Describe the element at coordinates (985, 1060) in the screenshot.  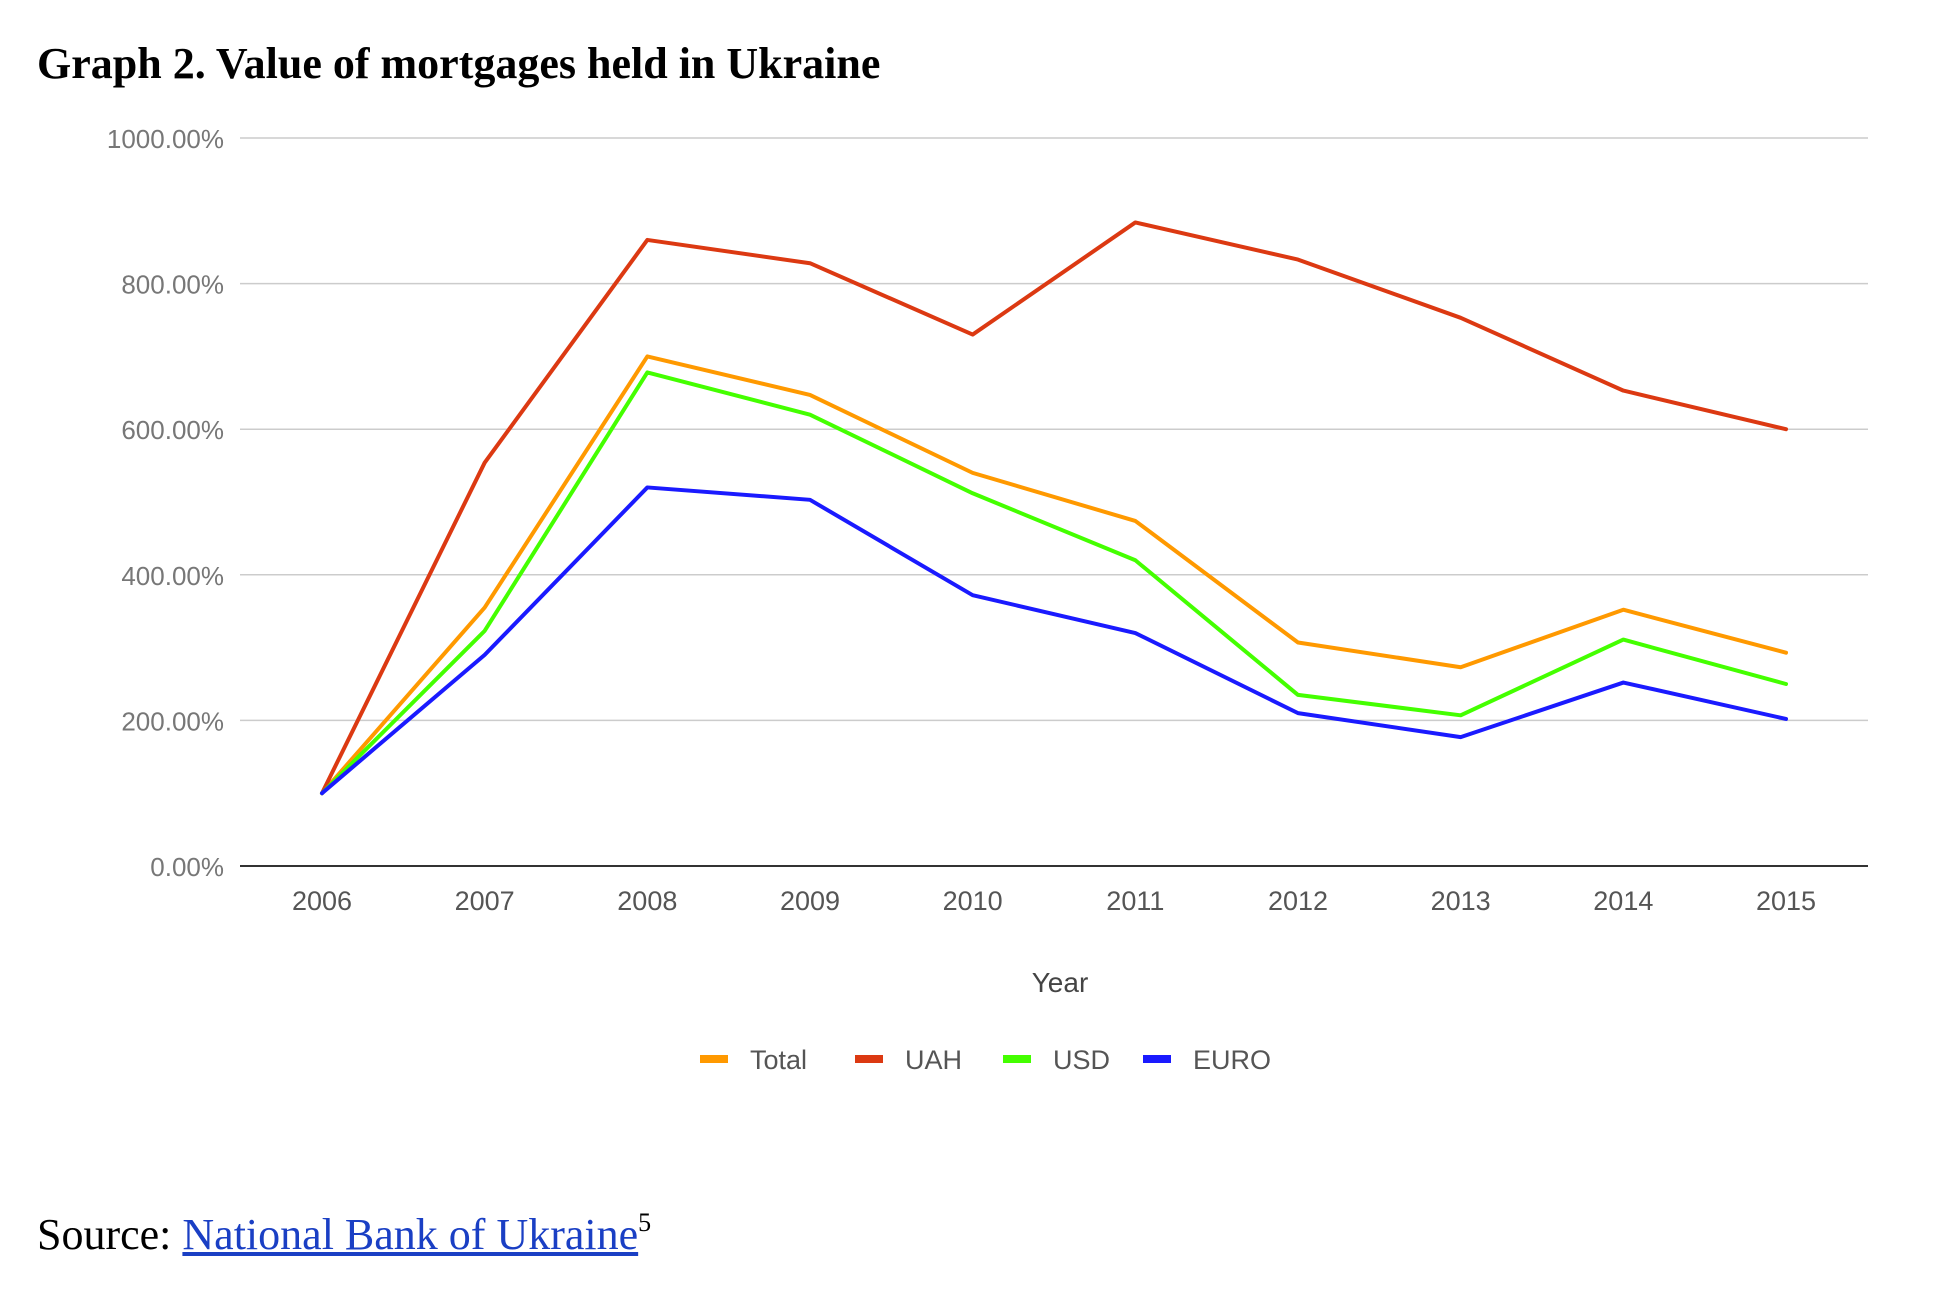
I see `legend: Total UAH USD EURO` at that location.